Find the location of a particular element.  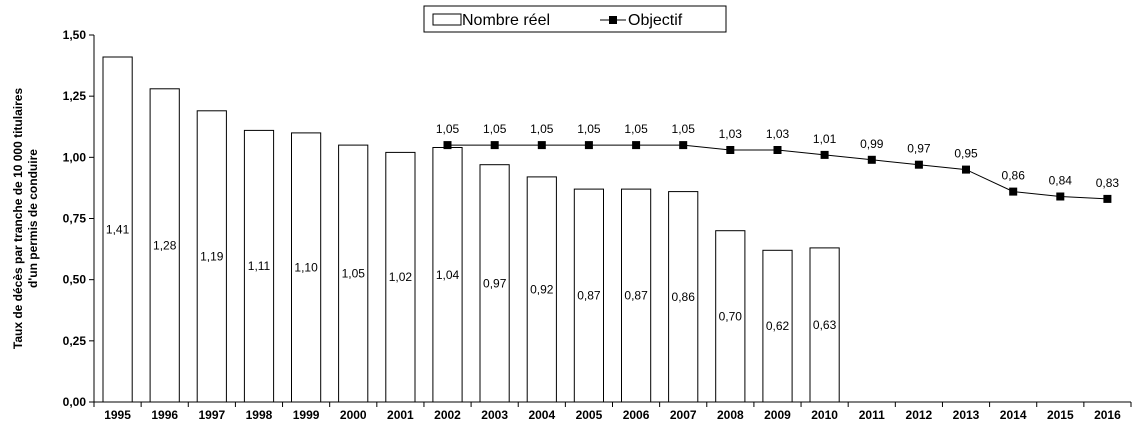

objectif-value-label: 0,97 is located at coordinates (919, 149).